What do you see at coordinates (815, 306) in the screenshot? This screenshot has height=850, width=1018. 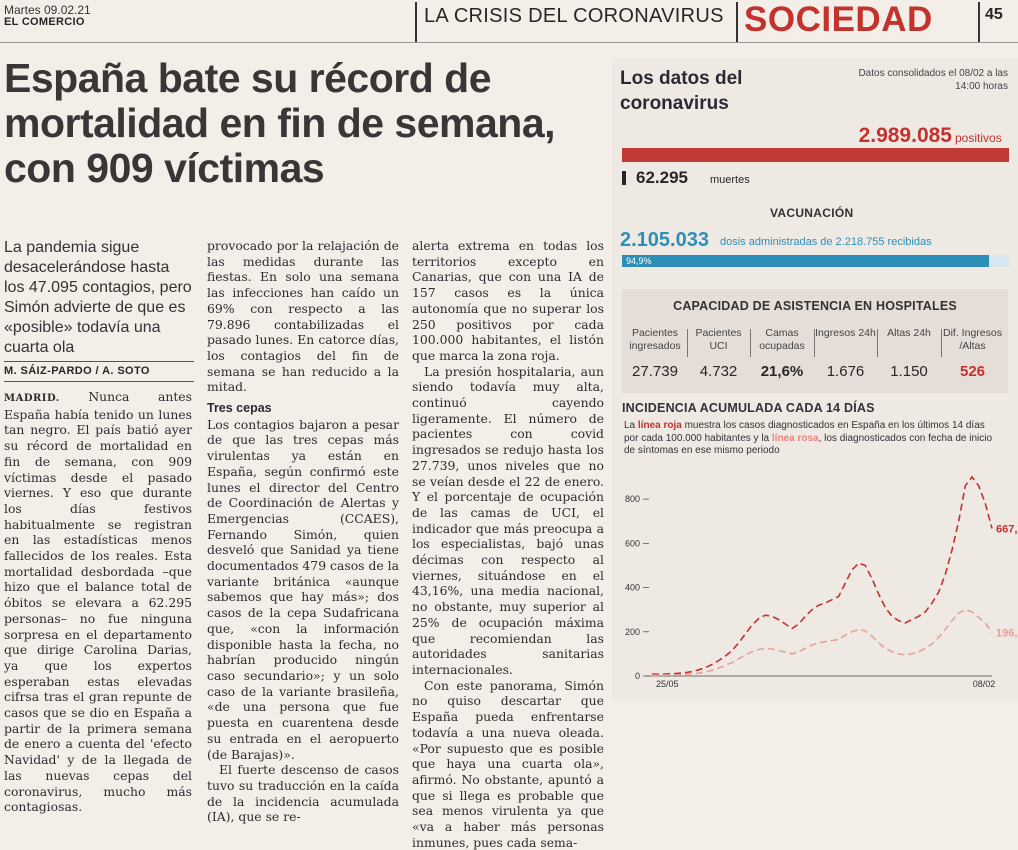 I see `capacity-title: CAPACIDAD DE ASISTENCIA EN HOSPITALES` at bounding box center [815, 306].